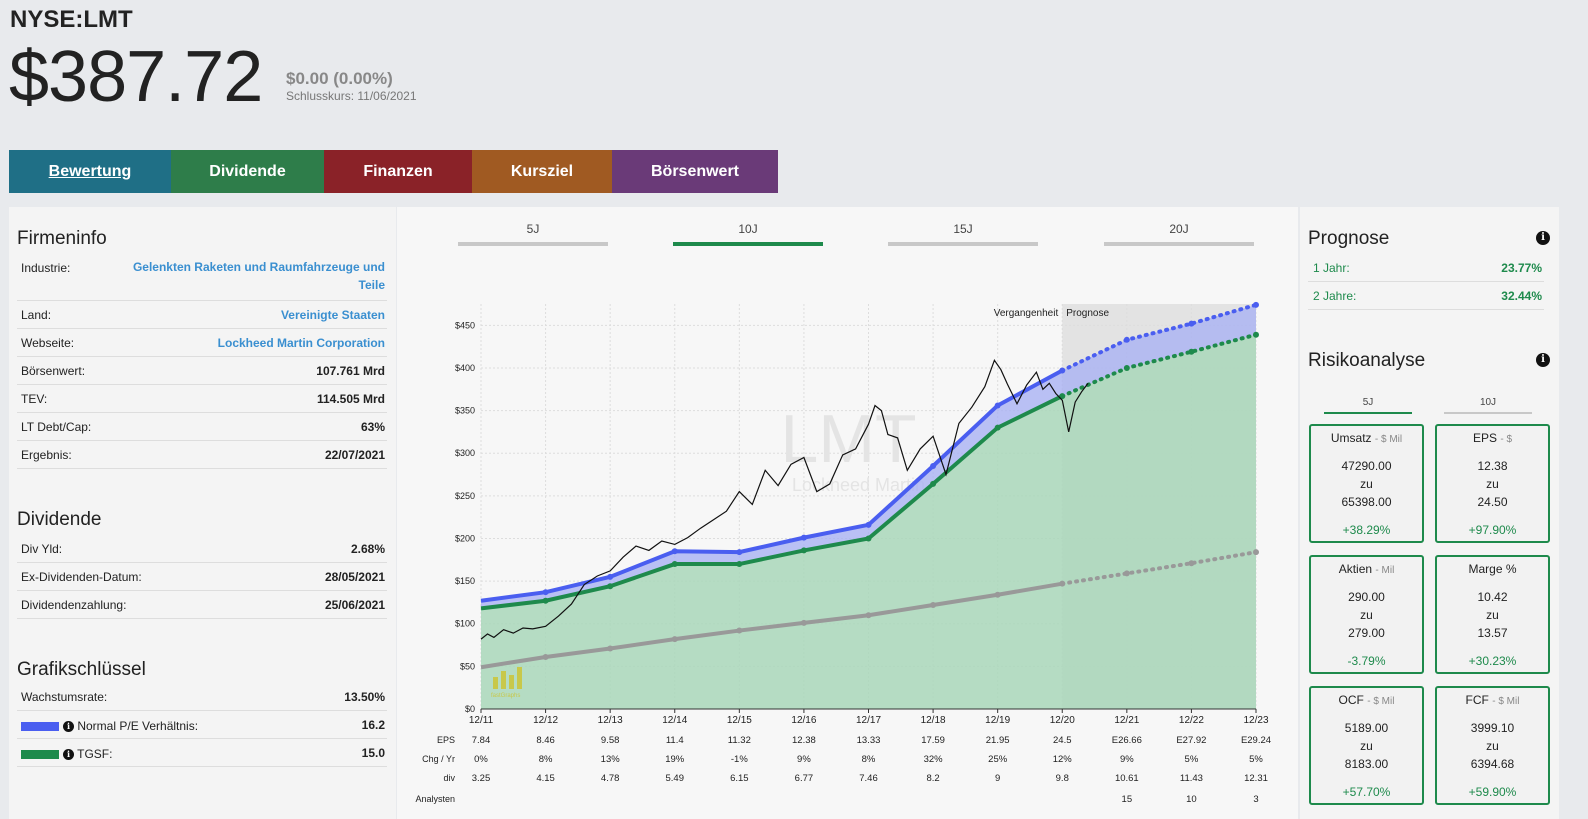  What do you see at coordinates (610, 740) in the screenshot?
I see `table-cell: 9.58` at bounding box center [610, 740].